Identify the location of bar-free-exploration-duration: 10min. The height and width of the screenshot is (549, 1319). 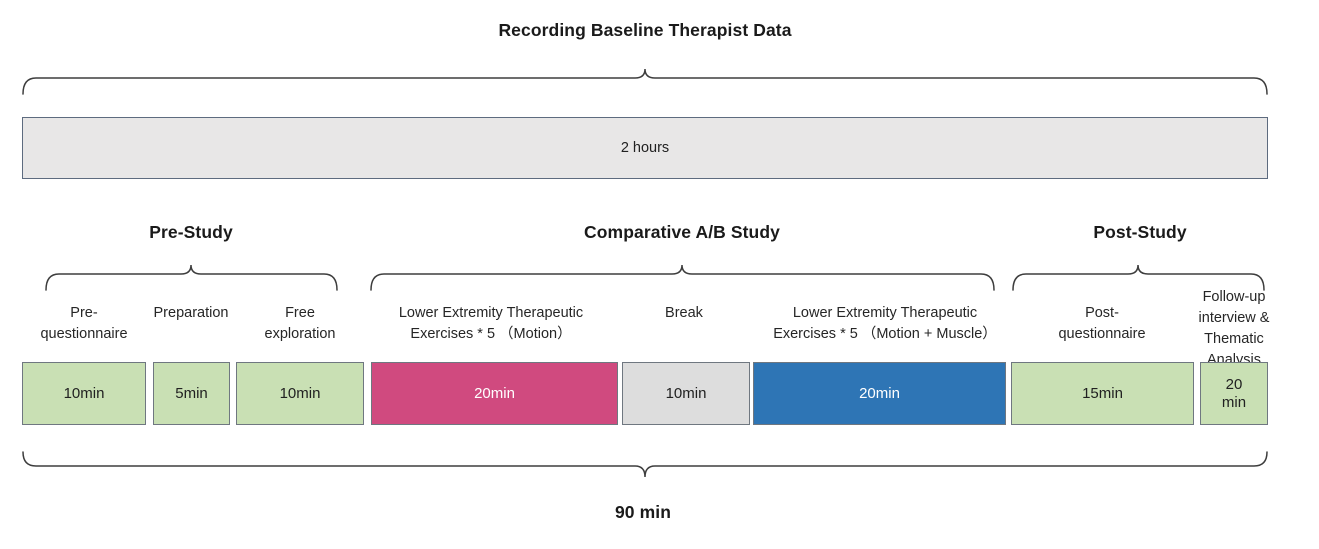
(300, 393).